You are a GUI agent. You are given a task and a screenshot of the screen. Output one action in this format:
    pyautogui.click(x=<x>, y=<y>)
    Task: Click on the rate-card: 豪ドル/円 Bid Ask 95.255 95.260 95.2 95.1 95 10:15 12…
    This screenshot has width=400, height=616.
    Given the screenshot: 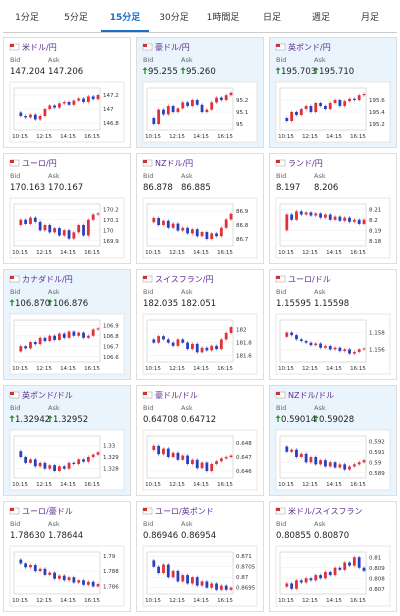 What is the action you would take?
    pyautogui.click(x=200, y=92)
    